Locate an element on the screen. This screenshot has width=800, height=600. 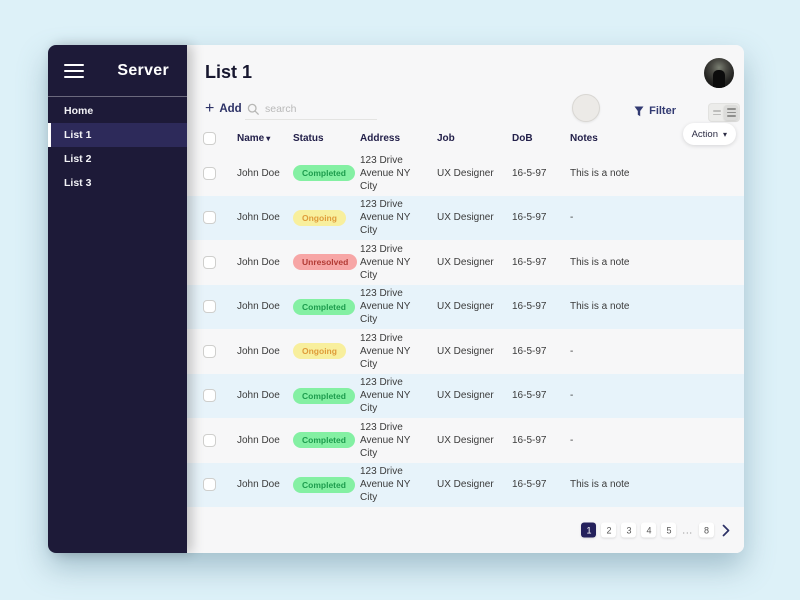
search-input is located at coordinates (311, 110).